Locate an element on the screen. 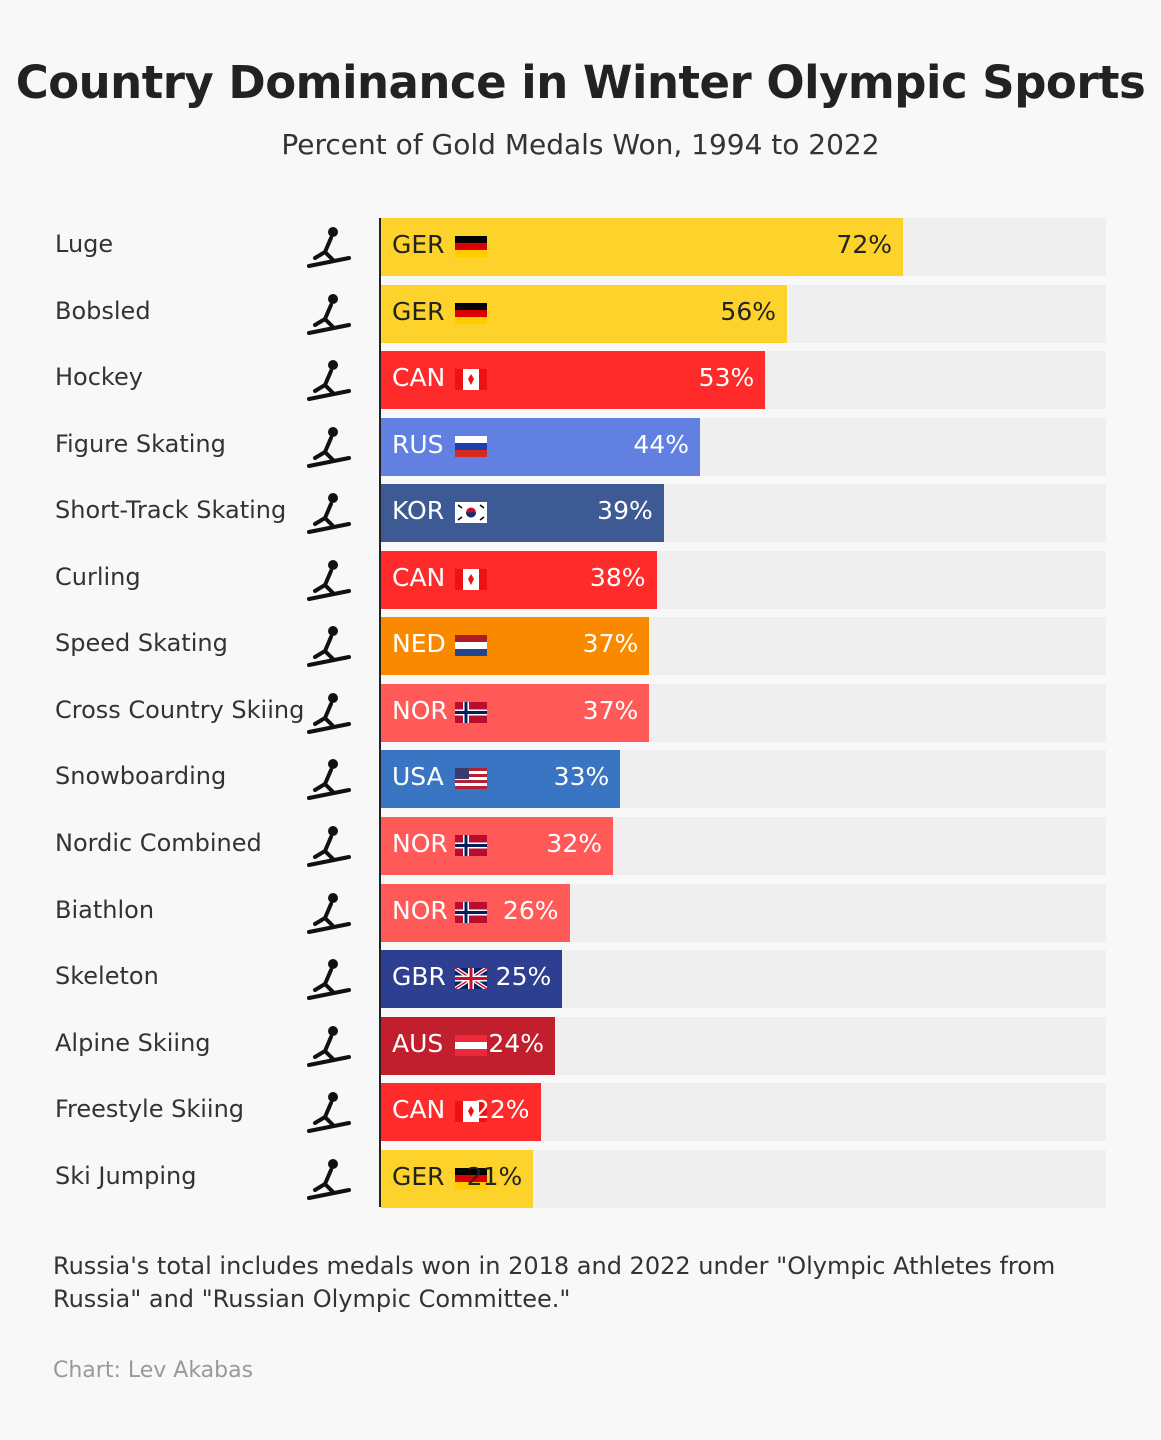 The image size is (1161, 1440). bar-row: Nordic Combined NOR 32% is located at coordinates (580, 845).